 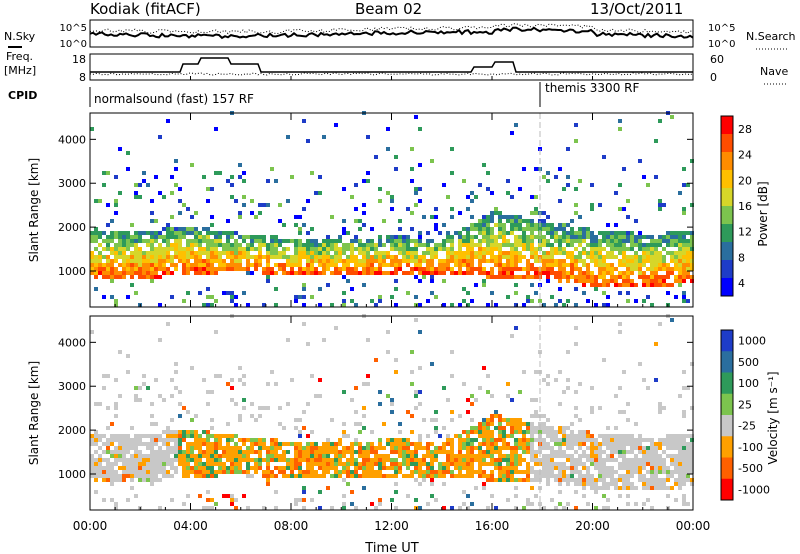 I want to click on velocity-ylabel: Slant Range [km], so click(x=34, y=413).